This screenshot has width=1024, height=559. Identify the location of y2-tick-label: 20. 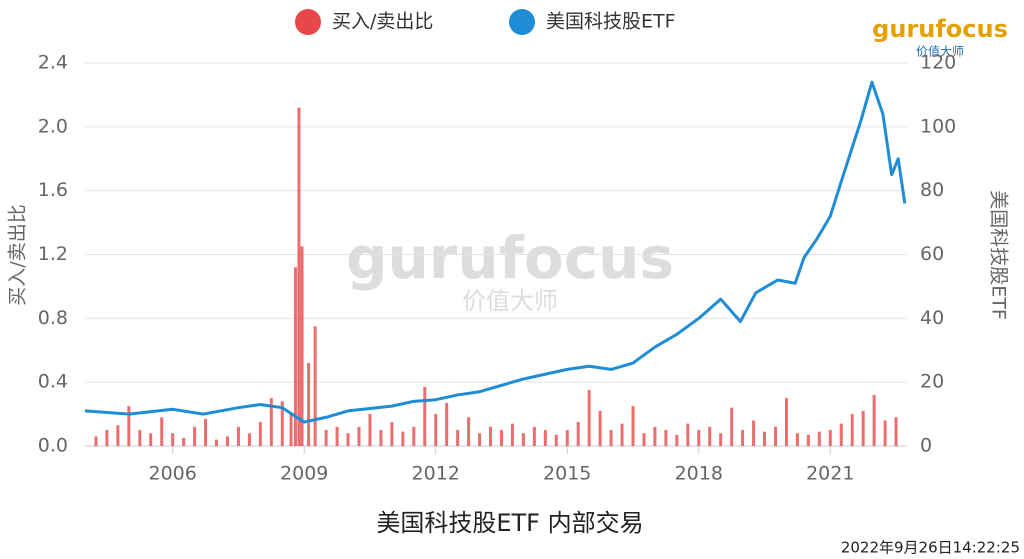
(932, 382).